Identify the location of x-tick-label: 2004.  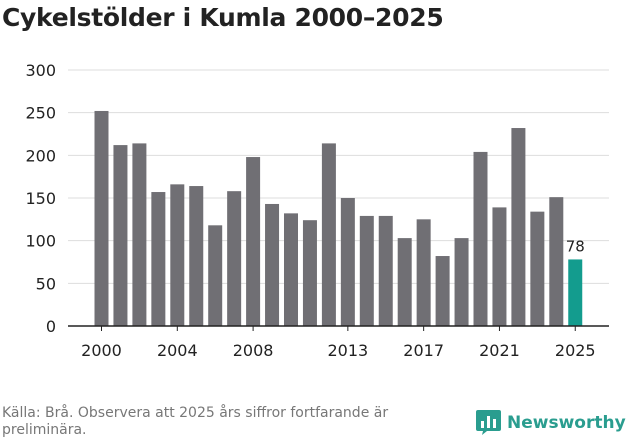
(177, 350).